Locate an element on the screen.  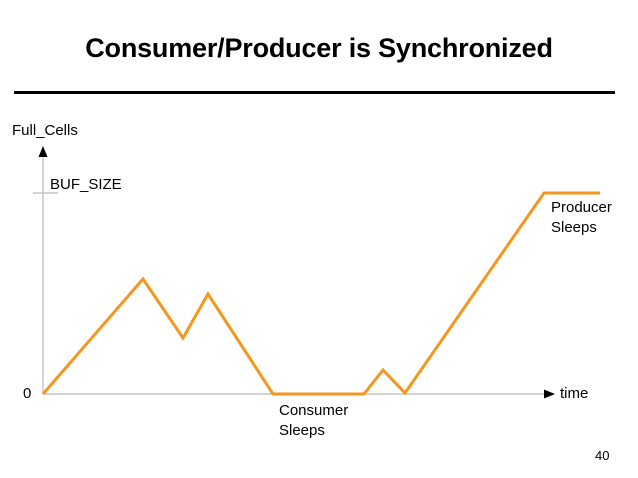
slide-title: Consumer/Producer is Synchronized is located at coordinates (319, 48).